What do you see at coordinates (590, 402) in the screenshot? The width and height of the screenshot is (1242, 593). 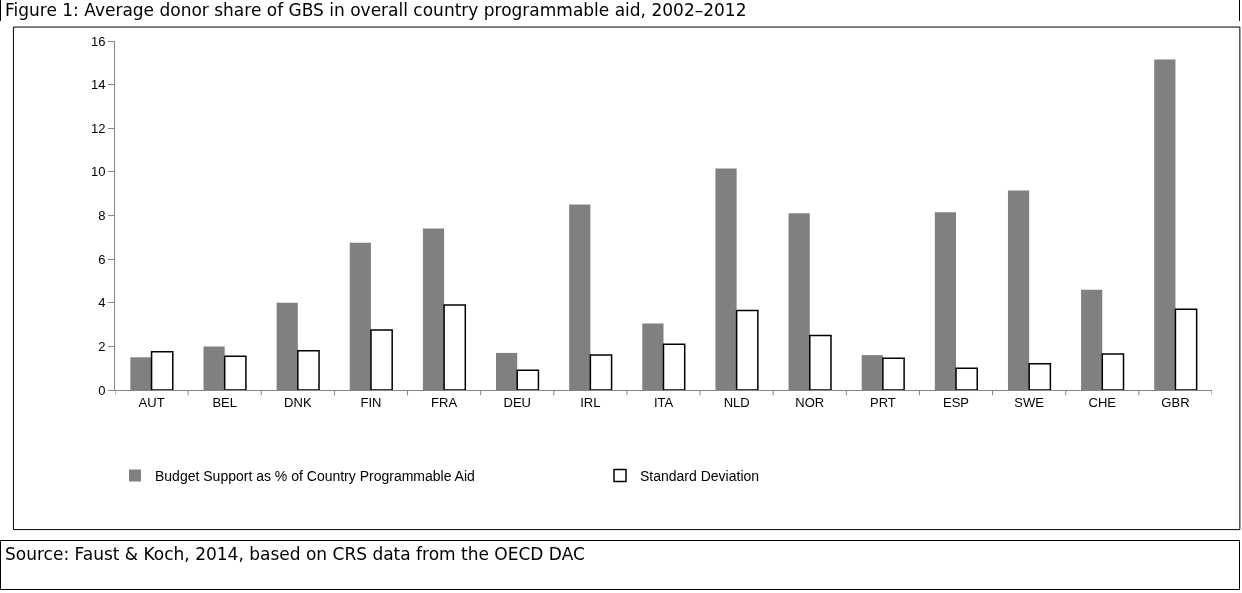 I see `x-tick-label: IRL` at bounding box center [590, 402].